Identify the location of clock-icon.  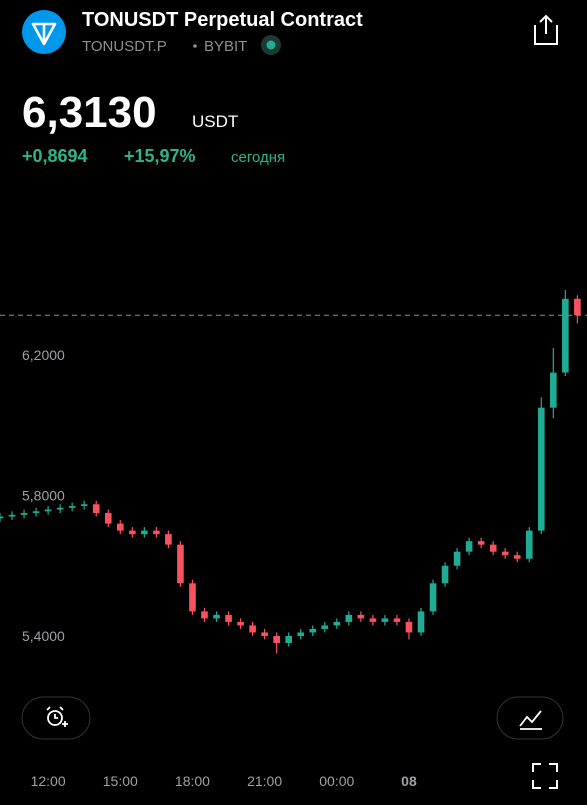
(55, 718).